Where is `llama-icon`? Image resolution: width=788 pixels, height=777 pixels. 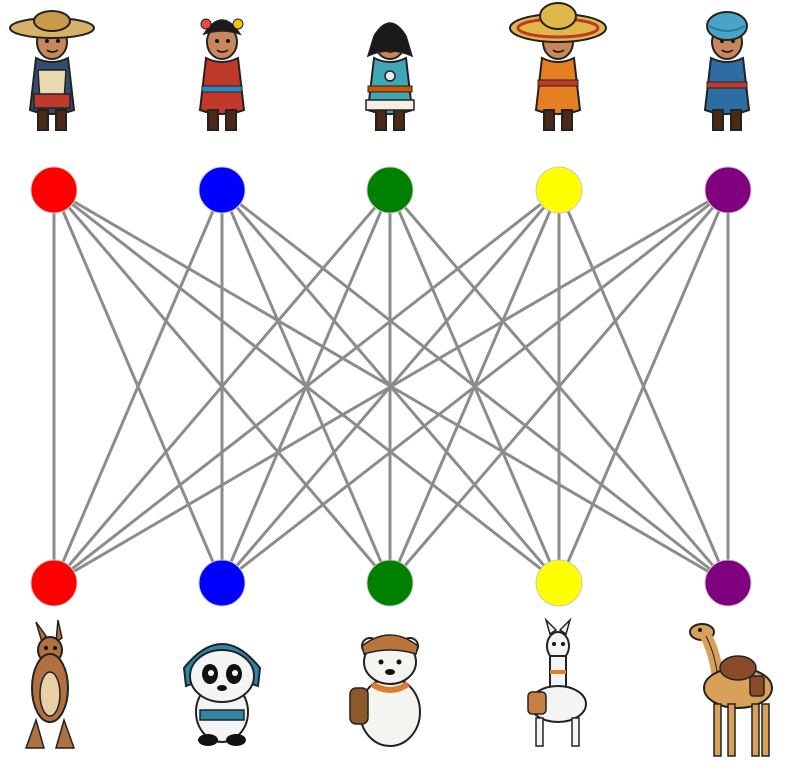
llama-icon is located at coordinates (557, 682).